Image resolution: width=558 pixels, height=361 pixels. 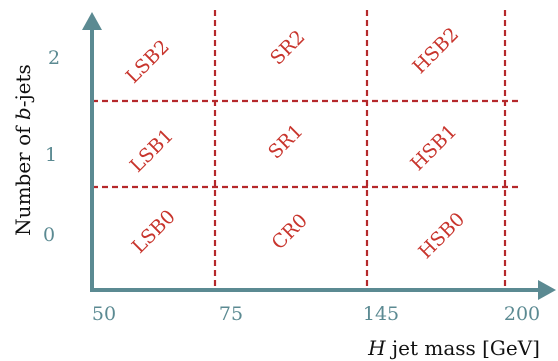 What do you see at coordinates (23, 178) in the screenshot?
I see `y-axis-title-prefix: Number of` at bounding box center [23, 178].